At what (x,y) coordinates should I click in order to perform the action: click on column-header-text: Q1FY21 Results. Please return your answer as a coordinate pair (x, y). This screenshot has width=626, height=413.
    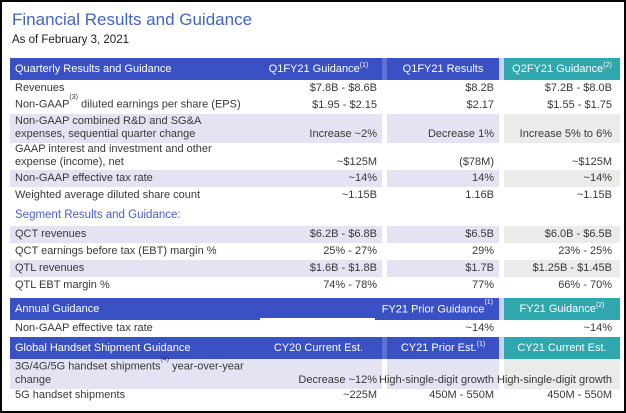
    Looking at the image, I should click on (443, 69).